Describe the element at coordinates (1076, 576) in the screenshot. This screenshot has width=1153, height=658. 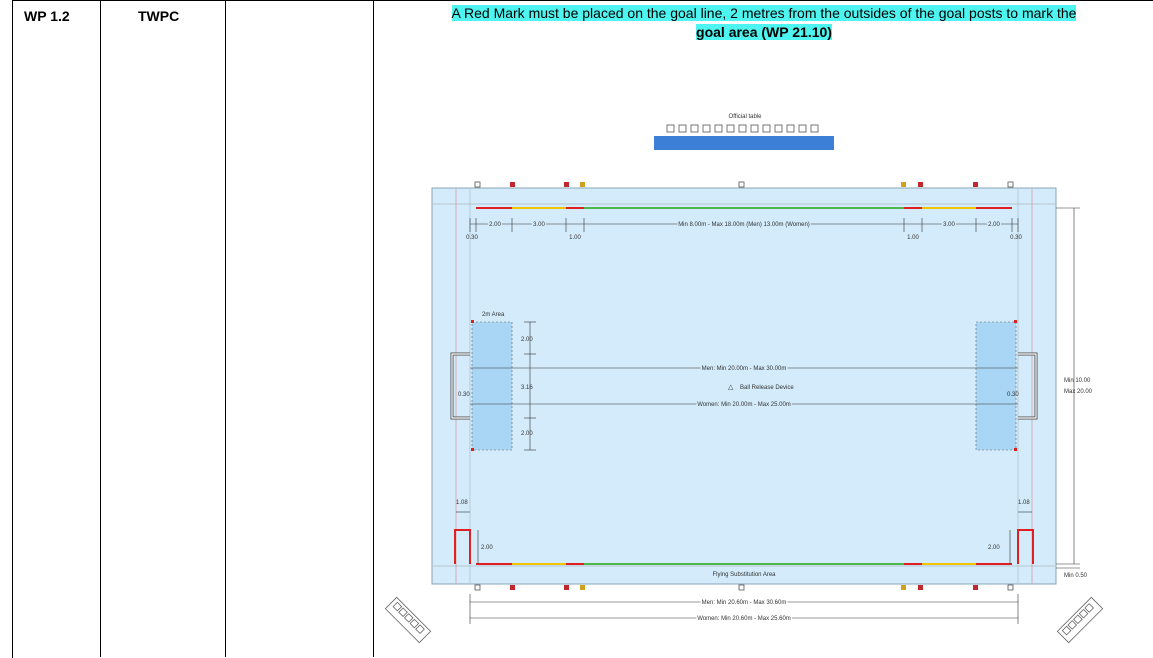
I see `min-050-label: Min 0.50` at that location.